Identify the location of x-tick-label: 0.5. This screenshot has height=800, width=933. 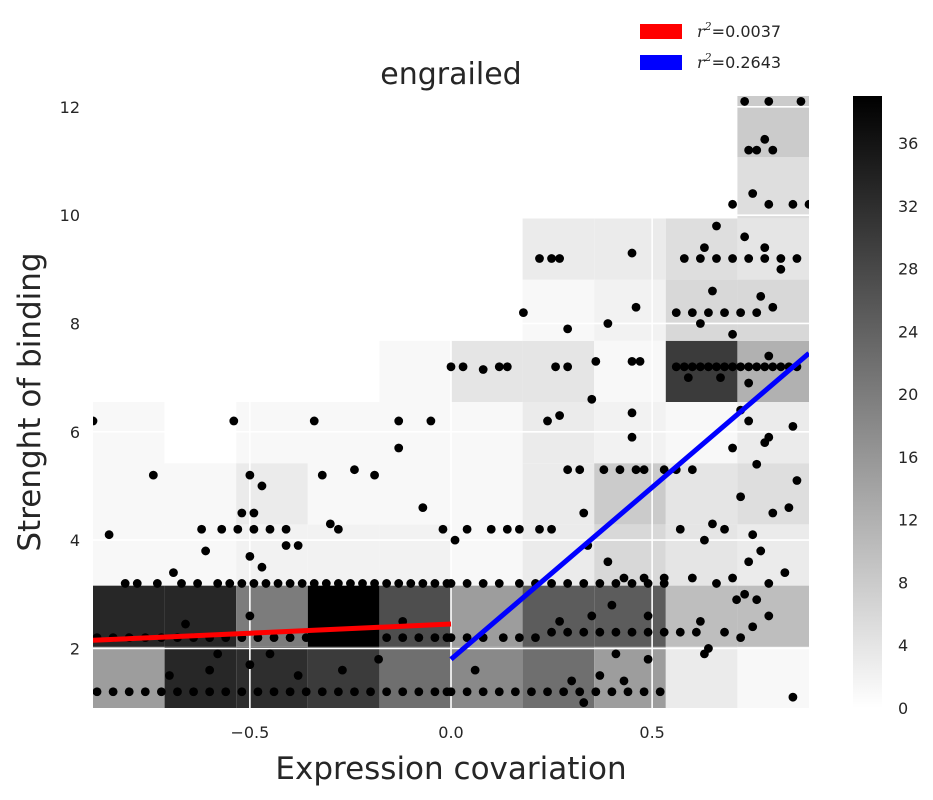
(651, 732).